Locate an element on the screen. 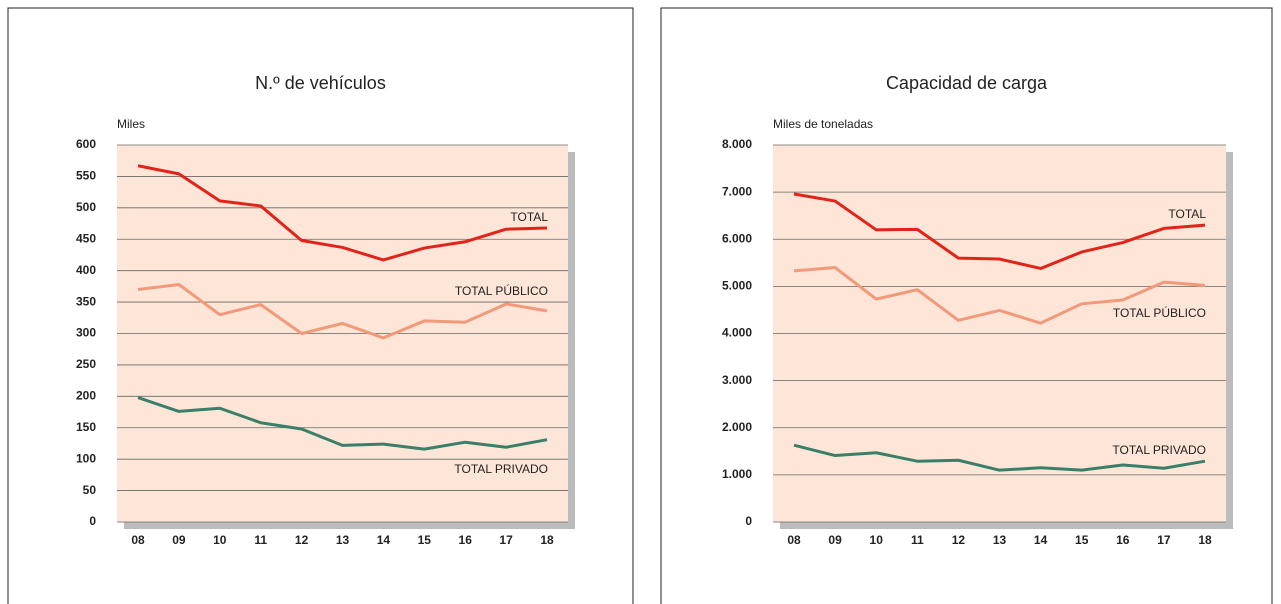 The height and width of the screenshot is (604, 1281). chart-title: Capacidad de carga is located at coordinates (967, 83).